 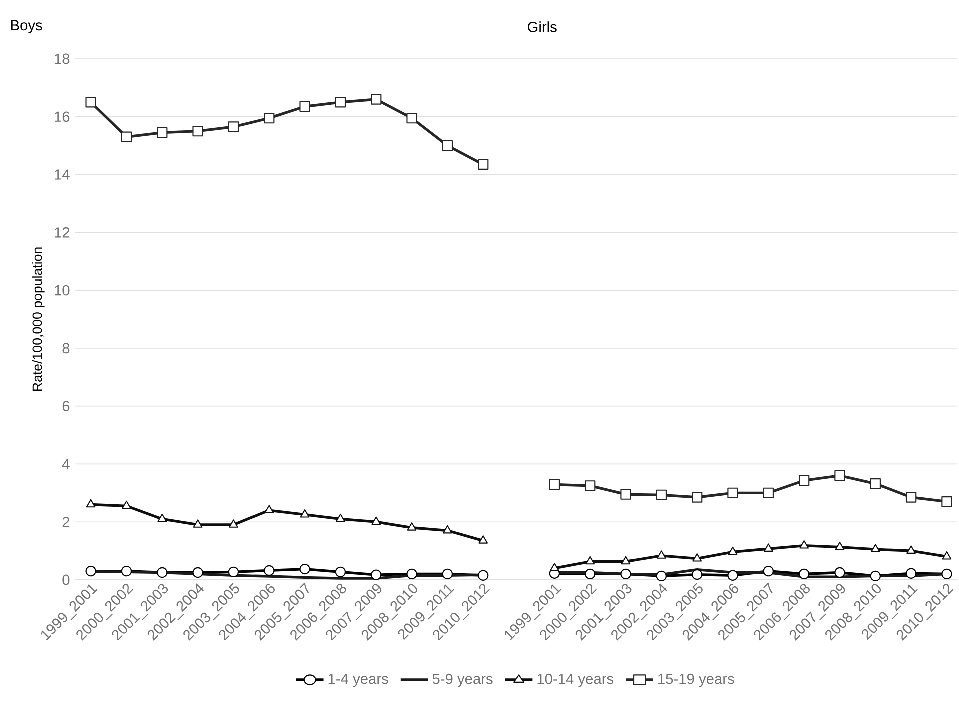 I want to click on legend-label: 10-14 years, so click(x=576, y=681).